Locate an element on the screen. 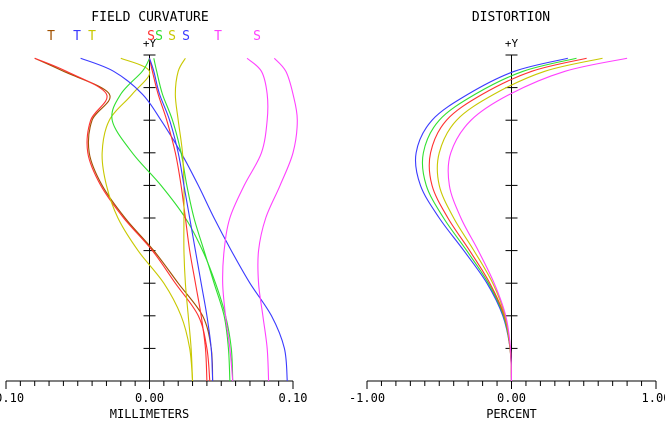 The image size is (665, 428). x-axis-label: PERCENT is located at coordinates (511, 414).